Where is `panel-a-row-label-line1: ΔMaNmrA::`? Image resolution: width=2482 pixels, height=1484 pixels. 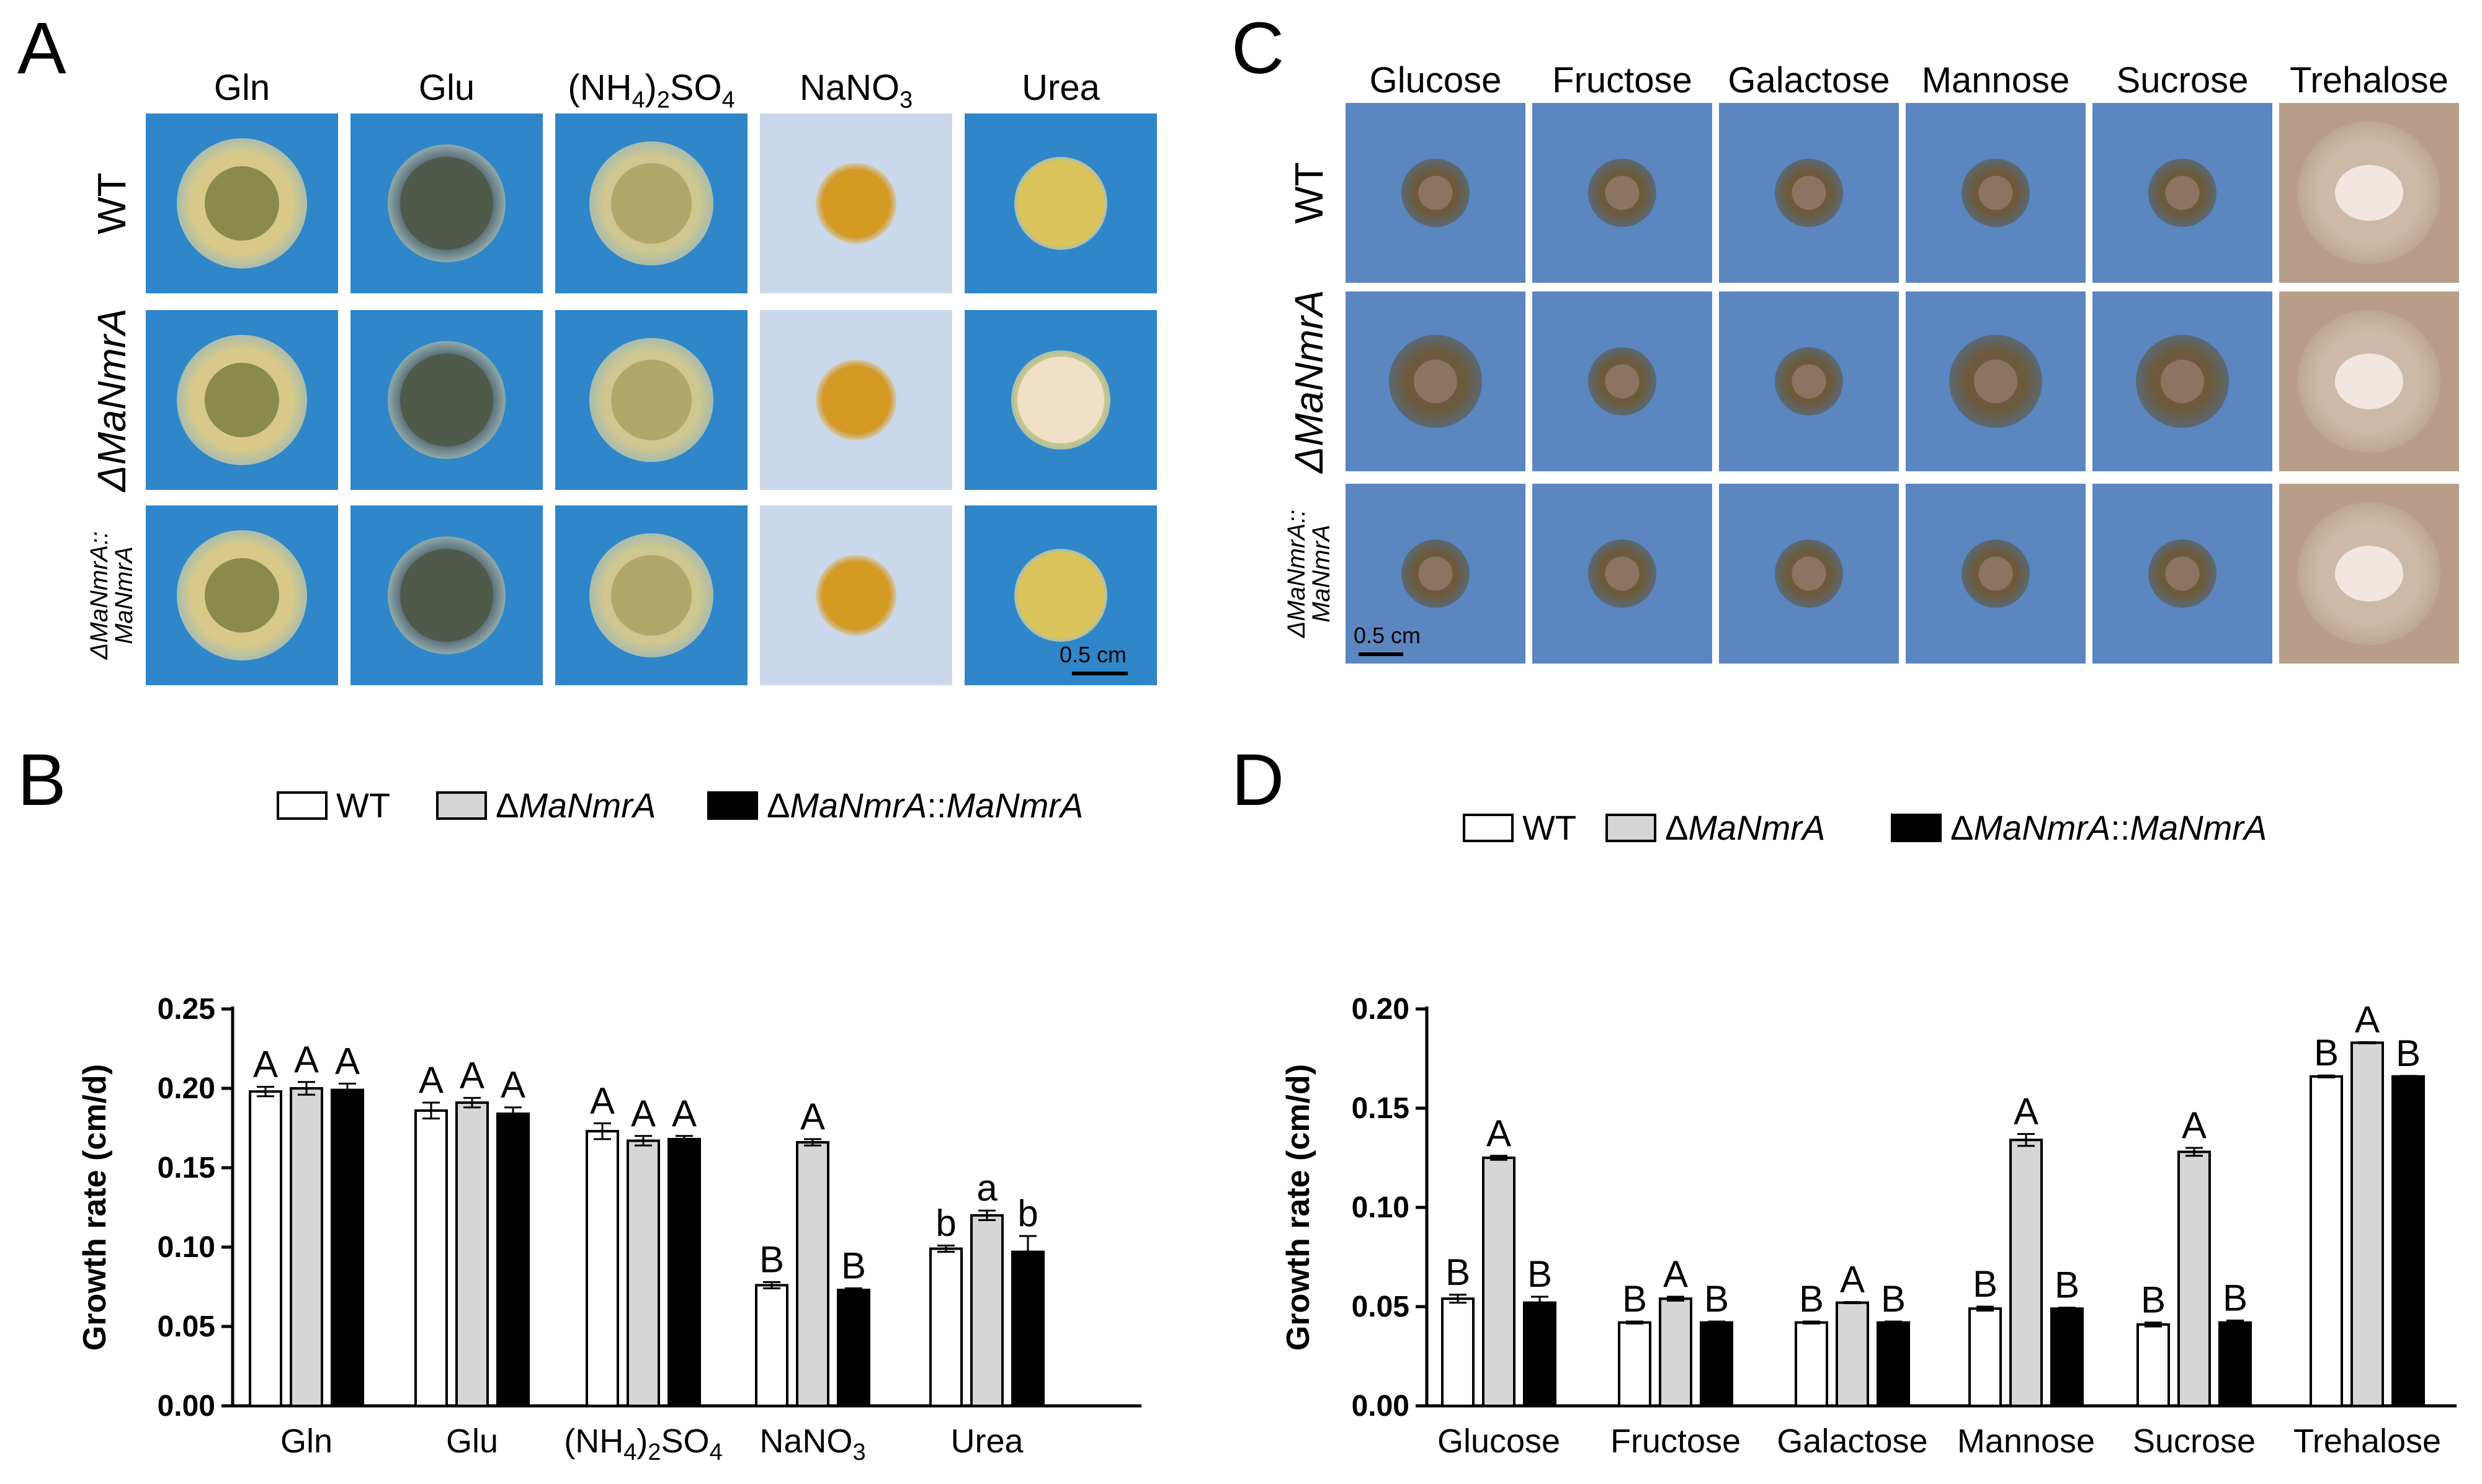 panel-a-row-label-line1: ΔMaNmrA:: is located at coordinates (99, 595).